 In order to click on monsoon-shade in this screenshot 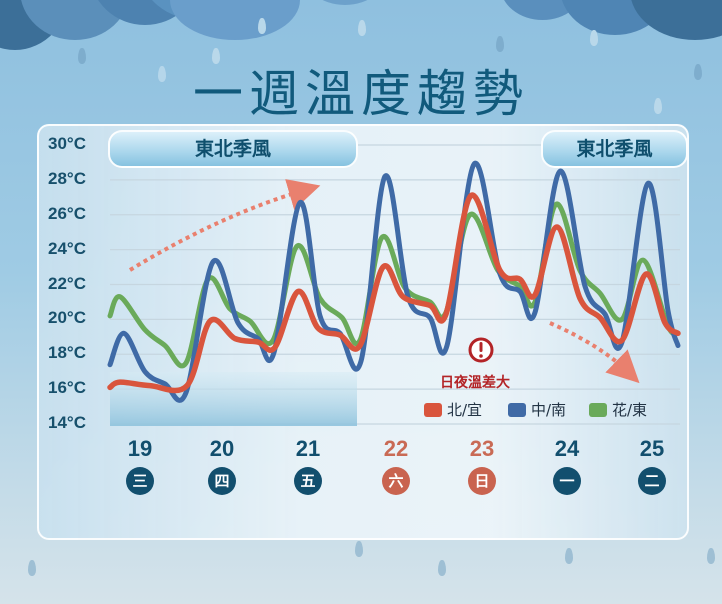, I will do `click(233, 399)`.